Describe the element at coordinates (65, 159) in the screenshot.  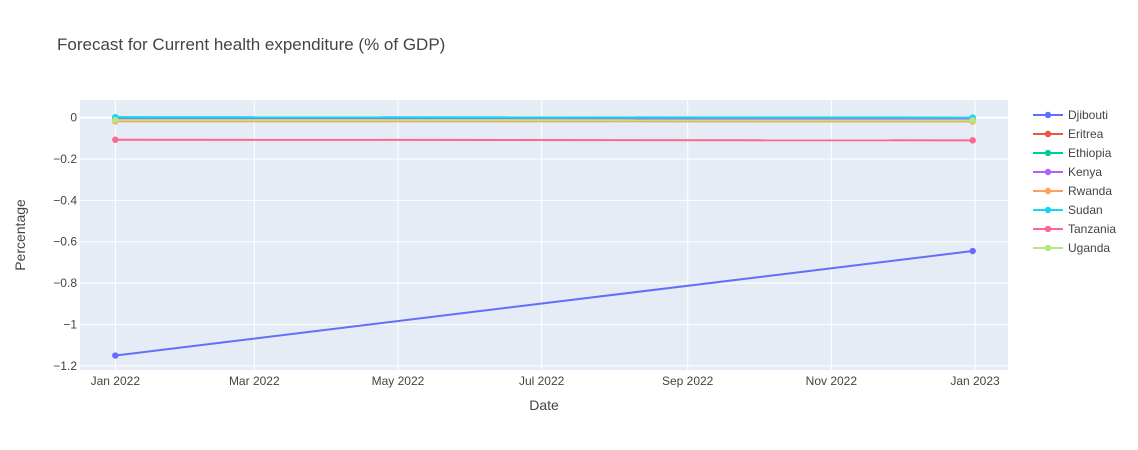
I see `y-tick-label: −0.2` at that location.